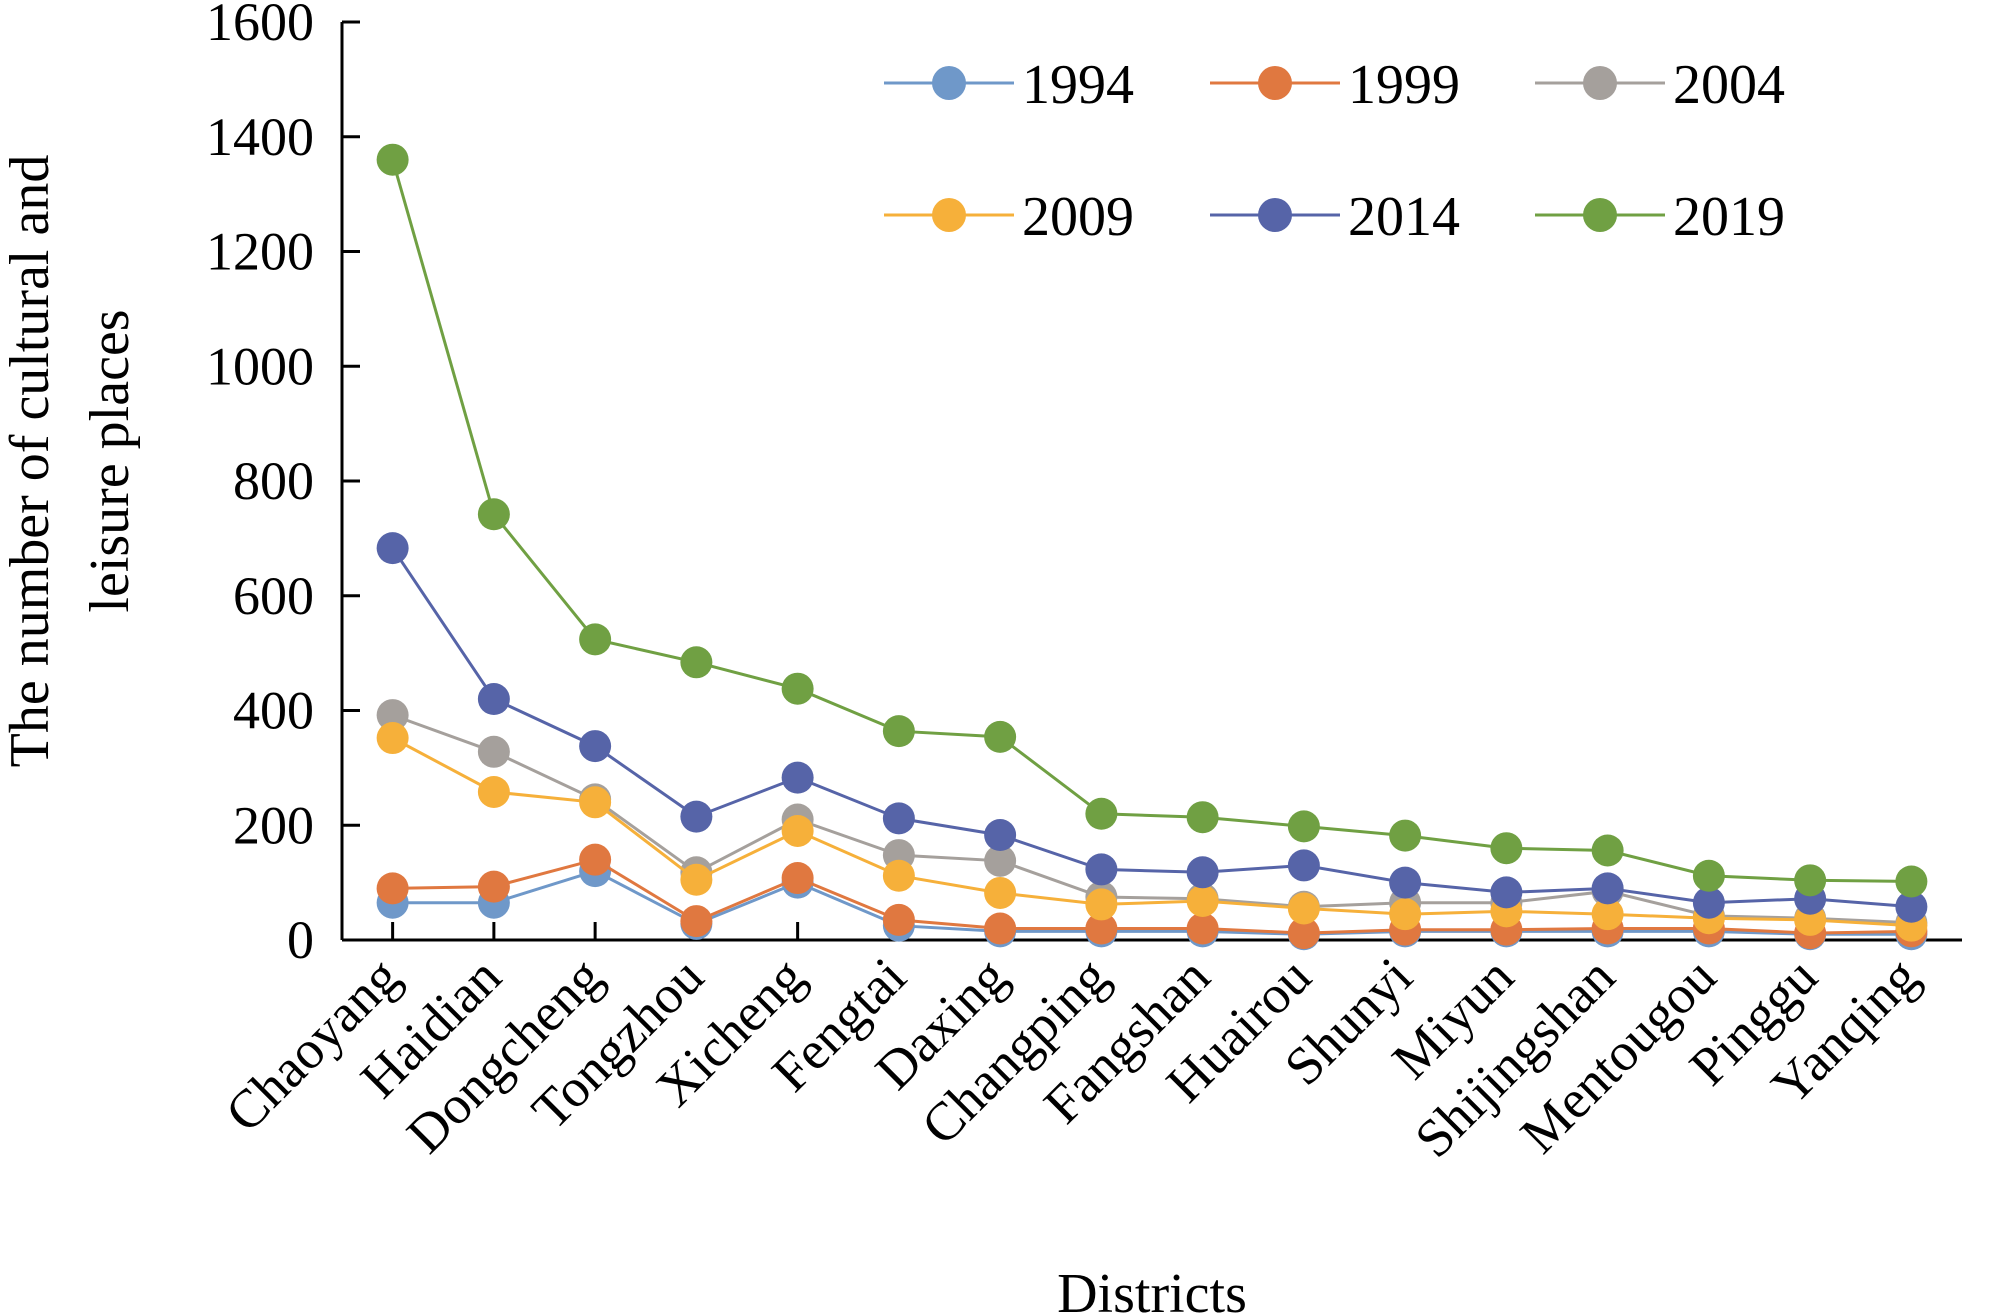  What do you see at coordinates (1078, 217) in the screenshot?
I see `legend-label: 2009` at bounding box center [1078, 217].